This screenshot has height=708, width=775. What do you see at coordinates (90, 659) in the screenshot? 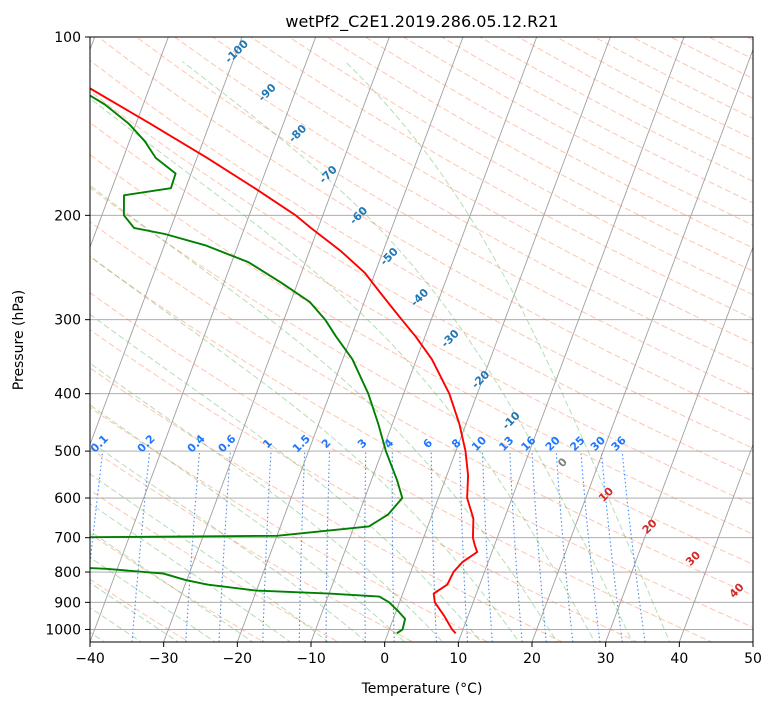
I see `x-tick-label: −40` at bounding box center [90, 659].